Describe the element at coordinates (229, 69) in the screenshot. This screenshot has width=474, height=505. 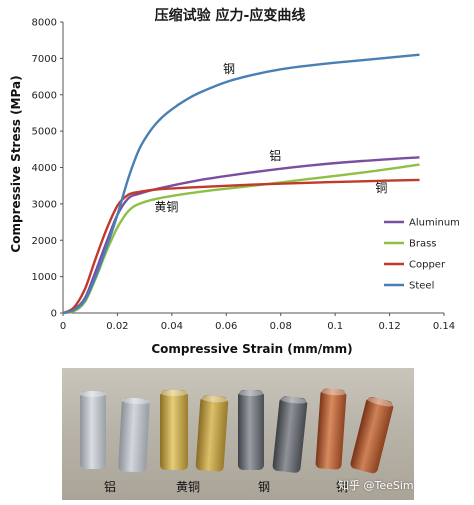
I see `curve-annotation: 钢` at that location.